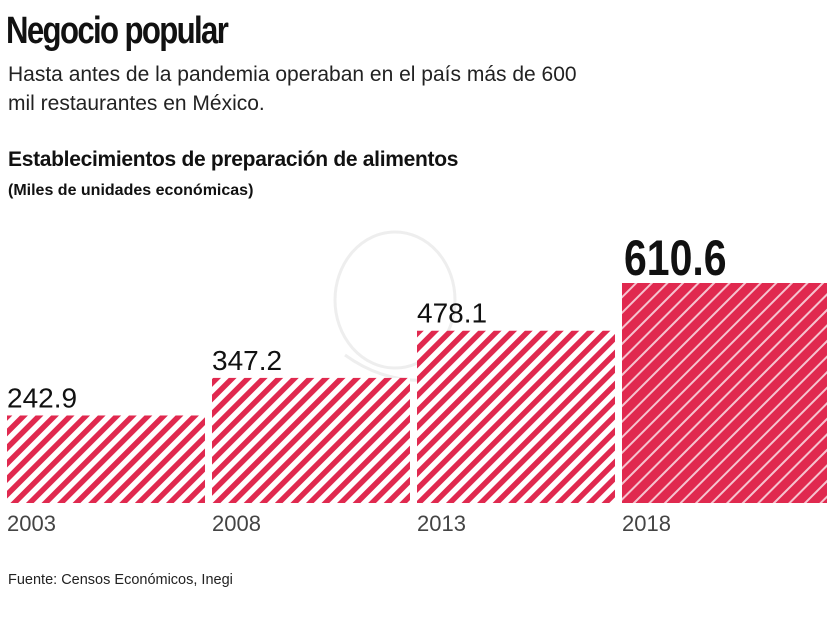 The image size is (827, 620). I want to click on data-label-2013: 478.1, so click(452, 313).